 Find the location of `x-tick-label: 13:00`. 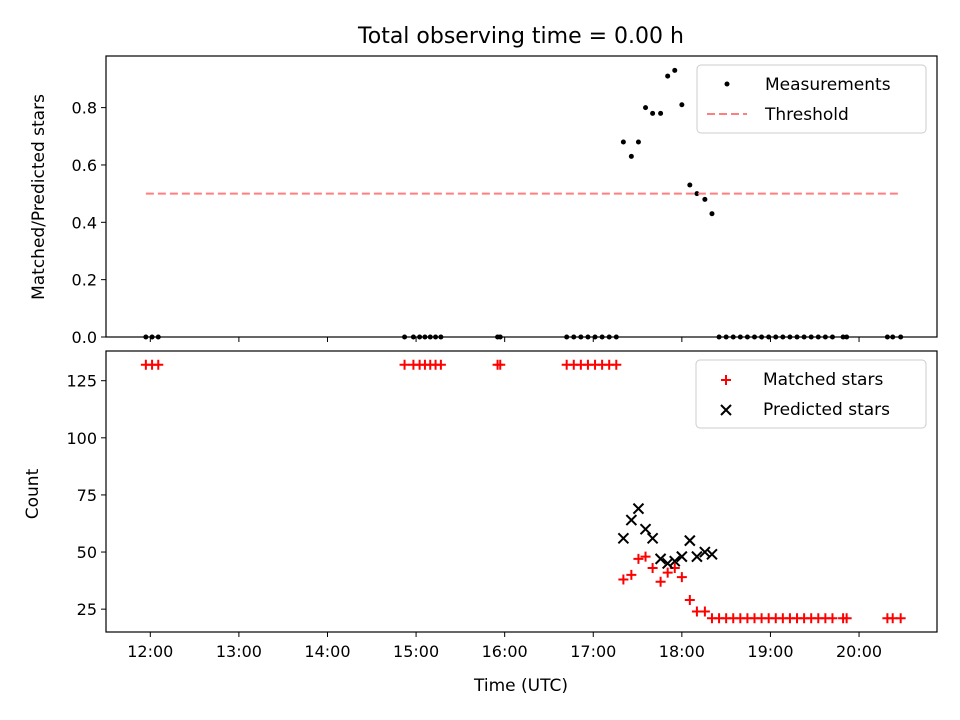

x-tick-label: 13:00 is located at coordinates (239, 651).